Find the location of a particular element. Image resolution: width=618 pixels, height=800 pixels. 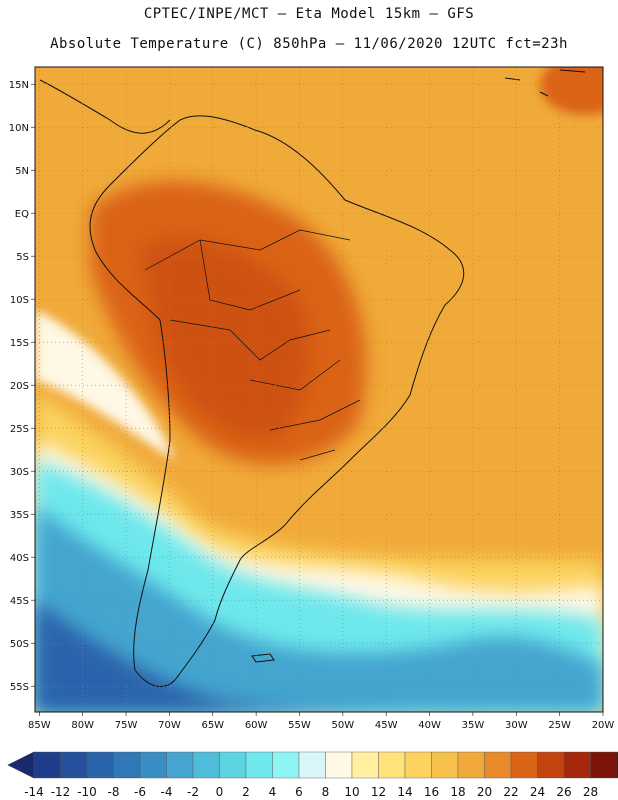

lat-label: 10N is located at coordinates (19, 128).